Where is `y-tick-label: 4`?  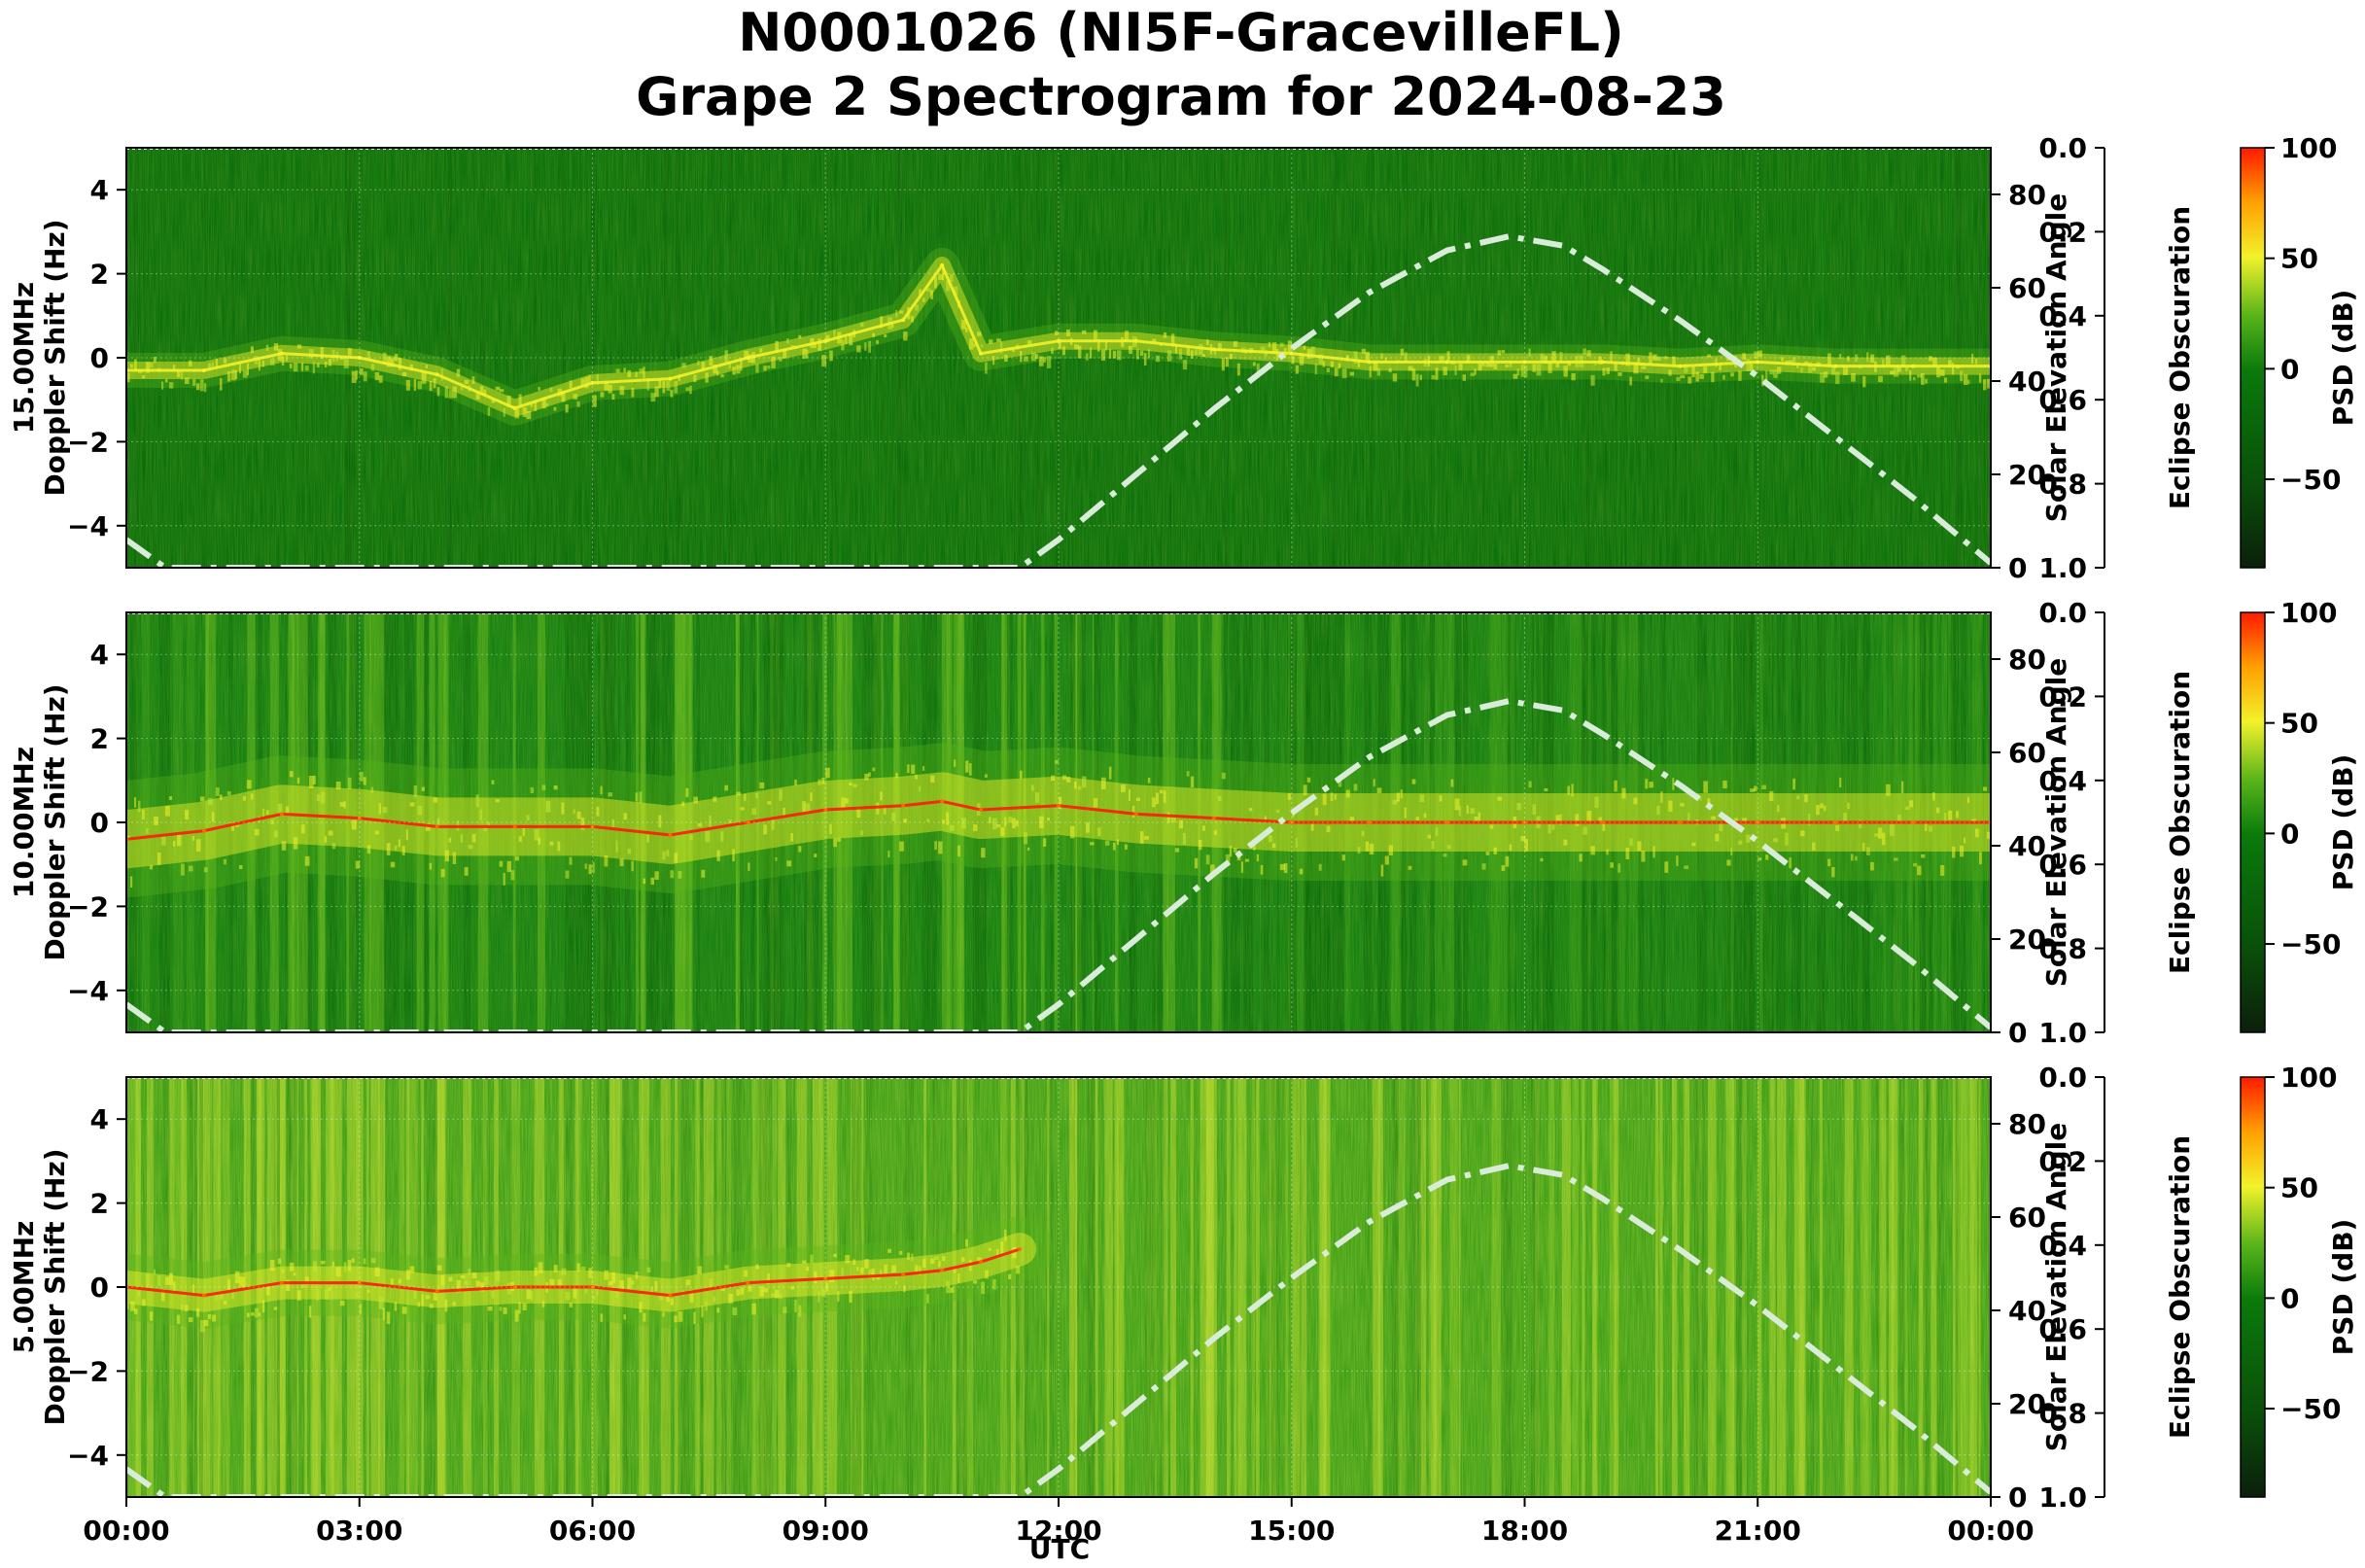 y-tick-label: 4 is located at coordinates (100, 190).